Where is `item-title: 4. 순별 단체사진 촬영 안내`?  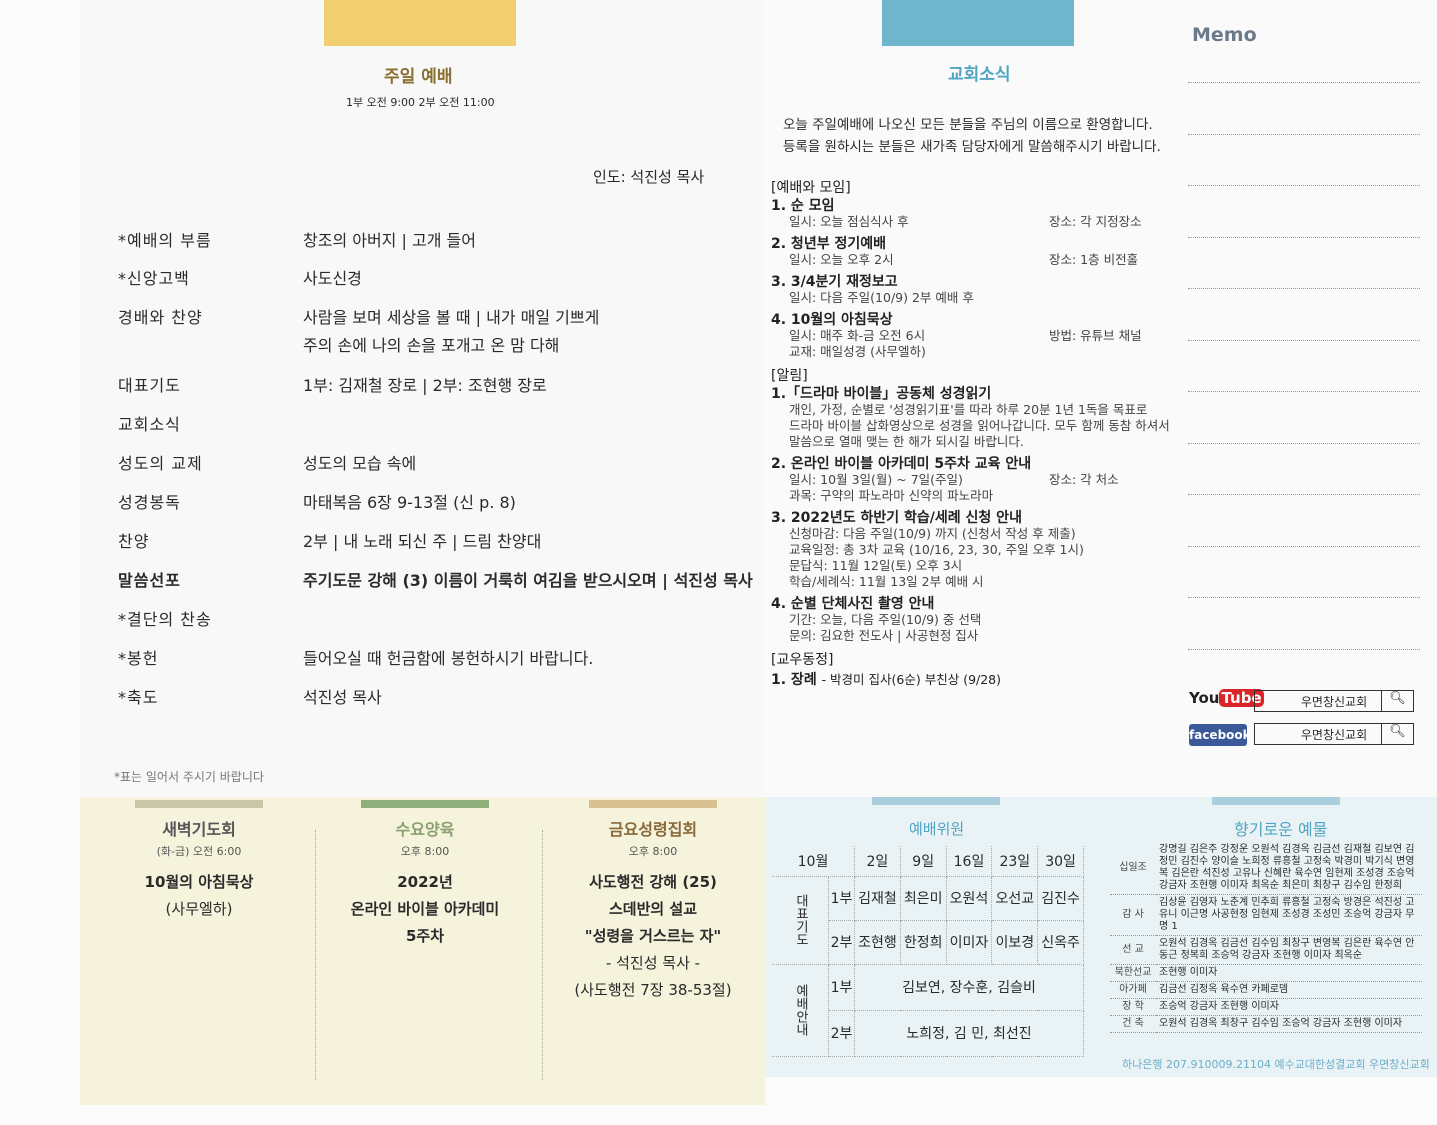 item-title: 4. 순별 단체사진 촬영 안내 is located at coordinates (853, 604).